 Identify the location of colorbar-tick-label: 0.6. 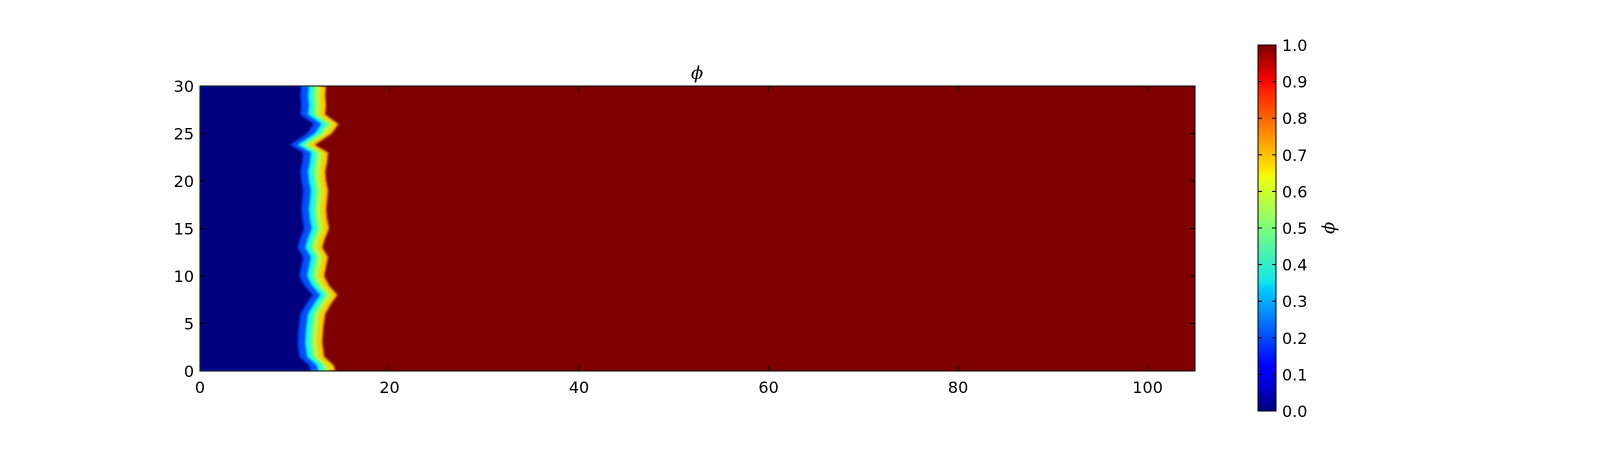
(1294, 191).